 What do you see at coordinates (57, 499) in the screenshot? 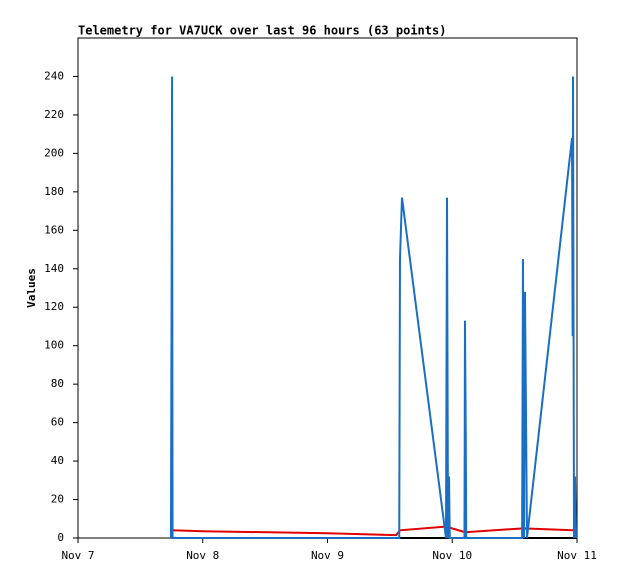
I see `y-tick-label: 20` at bounding box center [57, 499].